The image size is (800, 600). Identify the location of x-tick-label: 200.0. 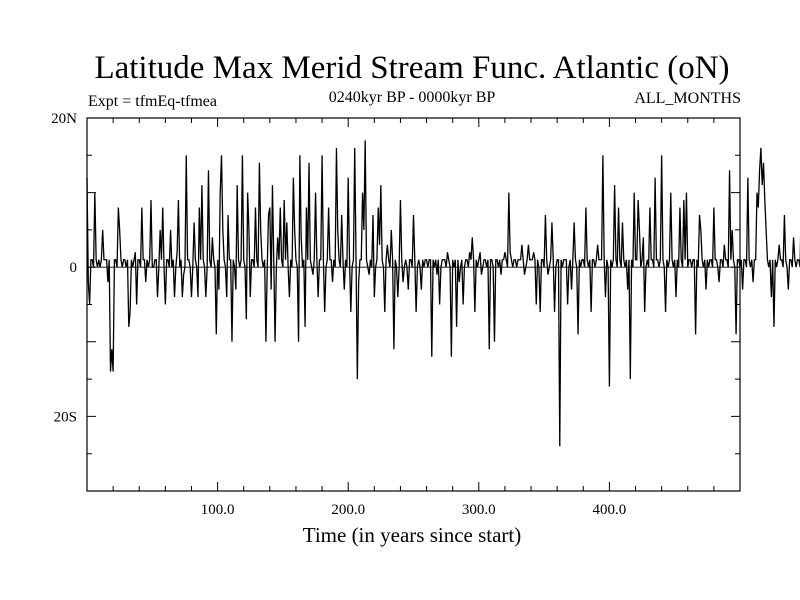
(348, 510).